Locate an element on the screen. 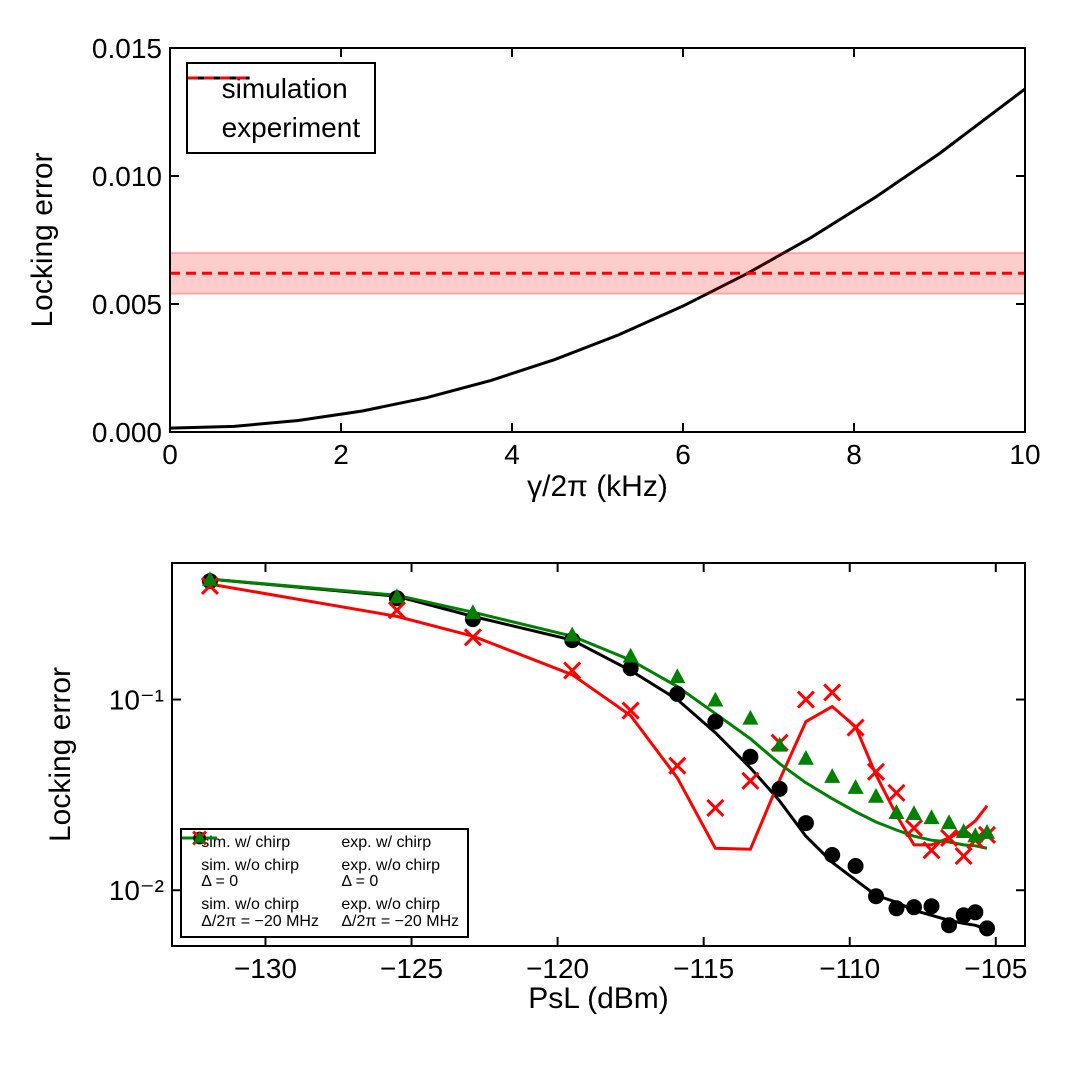 This screenshot has height=1080, width=1080. y-tick-label: 10⁻² is located at coordinates (136, 890).